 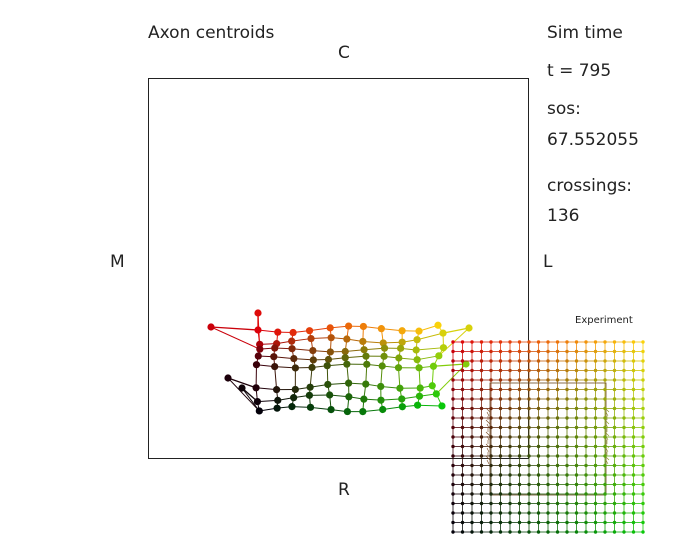 I want to click on sim-time-value: t = 795, so click(x=579, y=71).